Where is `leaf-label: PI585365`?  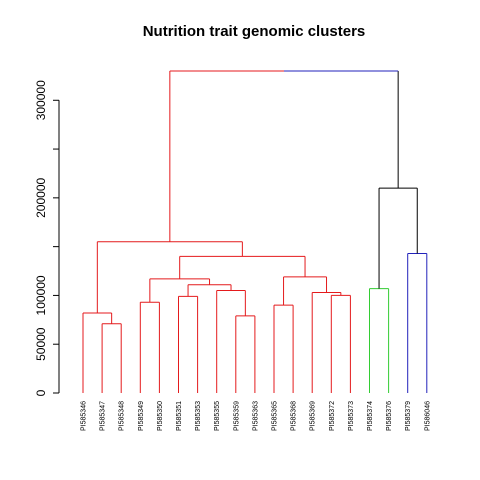 leaf-label: PI585365 is located at coordinates (275, 416).